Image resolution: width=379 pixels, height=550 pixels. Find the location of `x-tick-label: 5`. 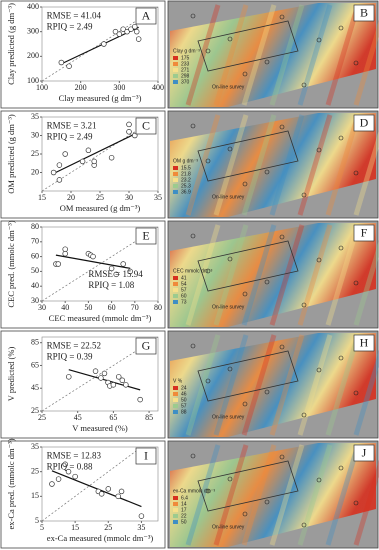

x-tick-label: 5 is located at coordinates (42, 527).